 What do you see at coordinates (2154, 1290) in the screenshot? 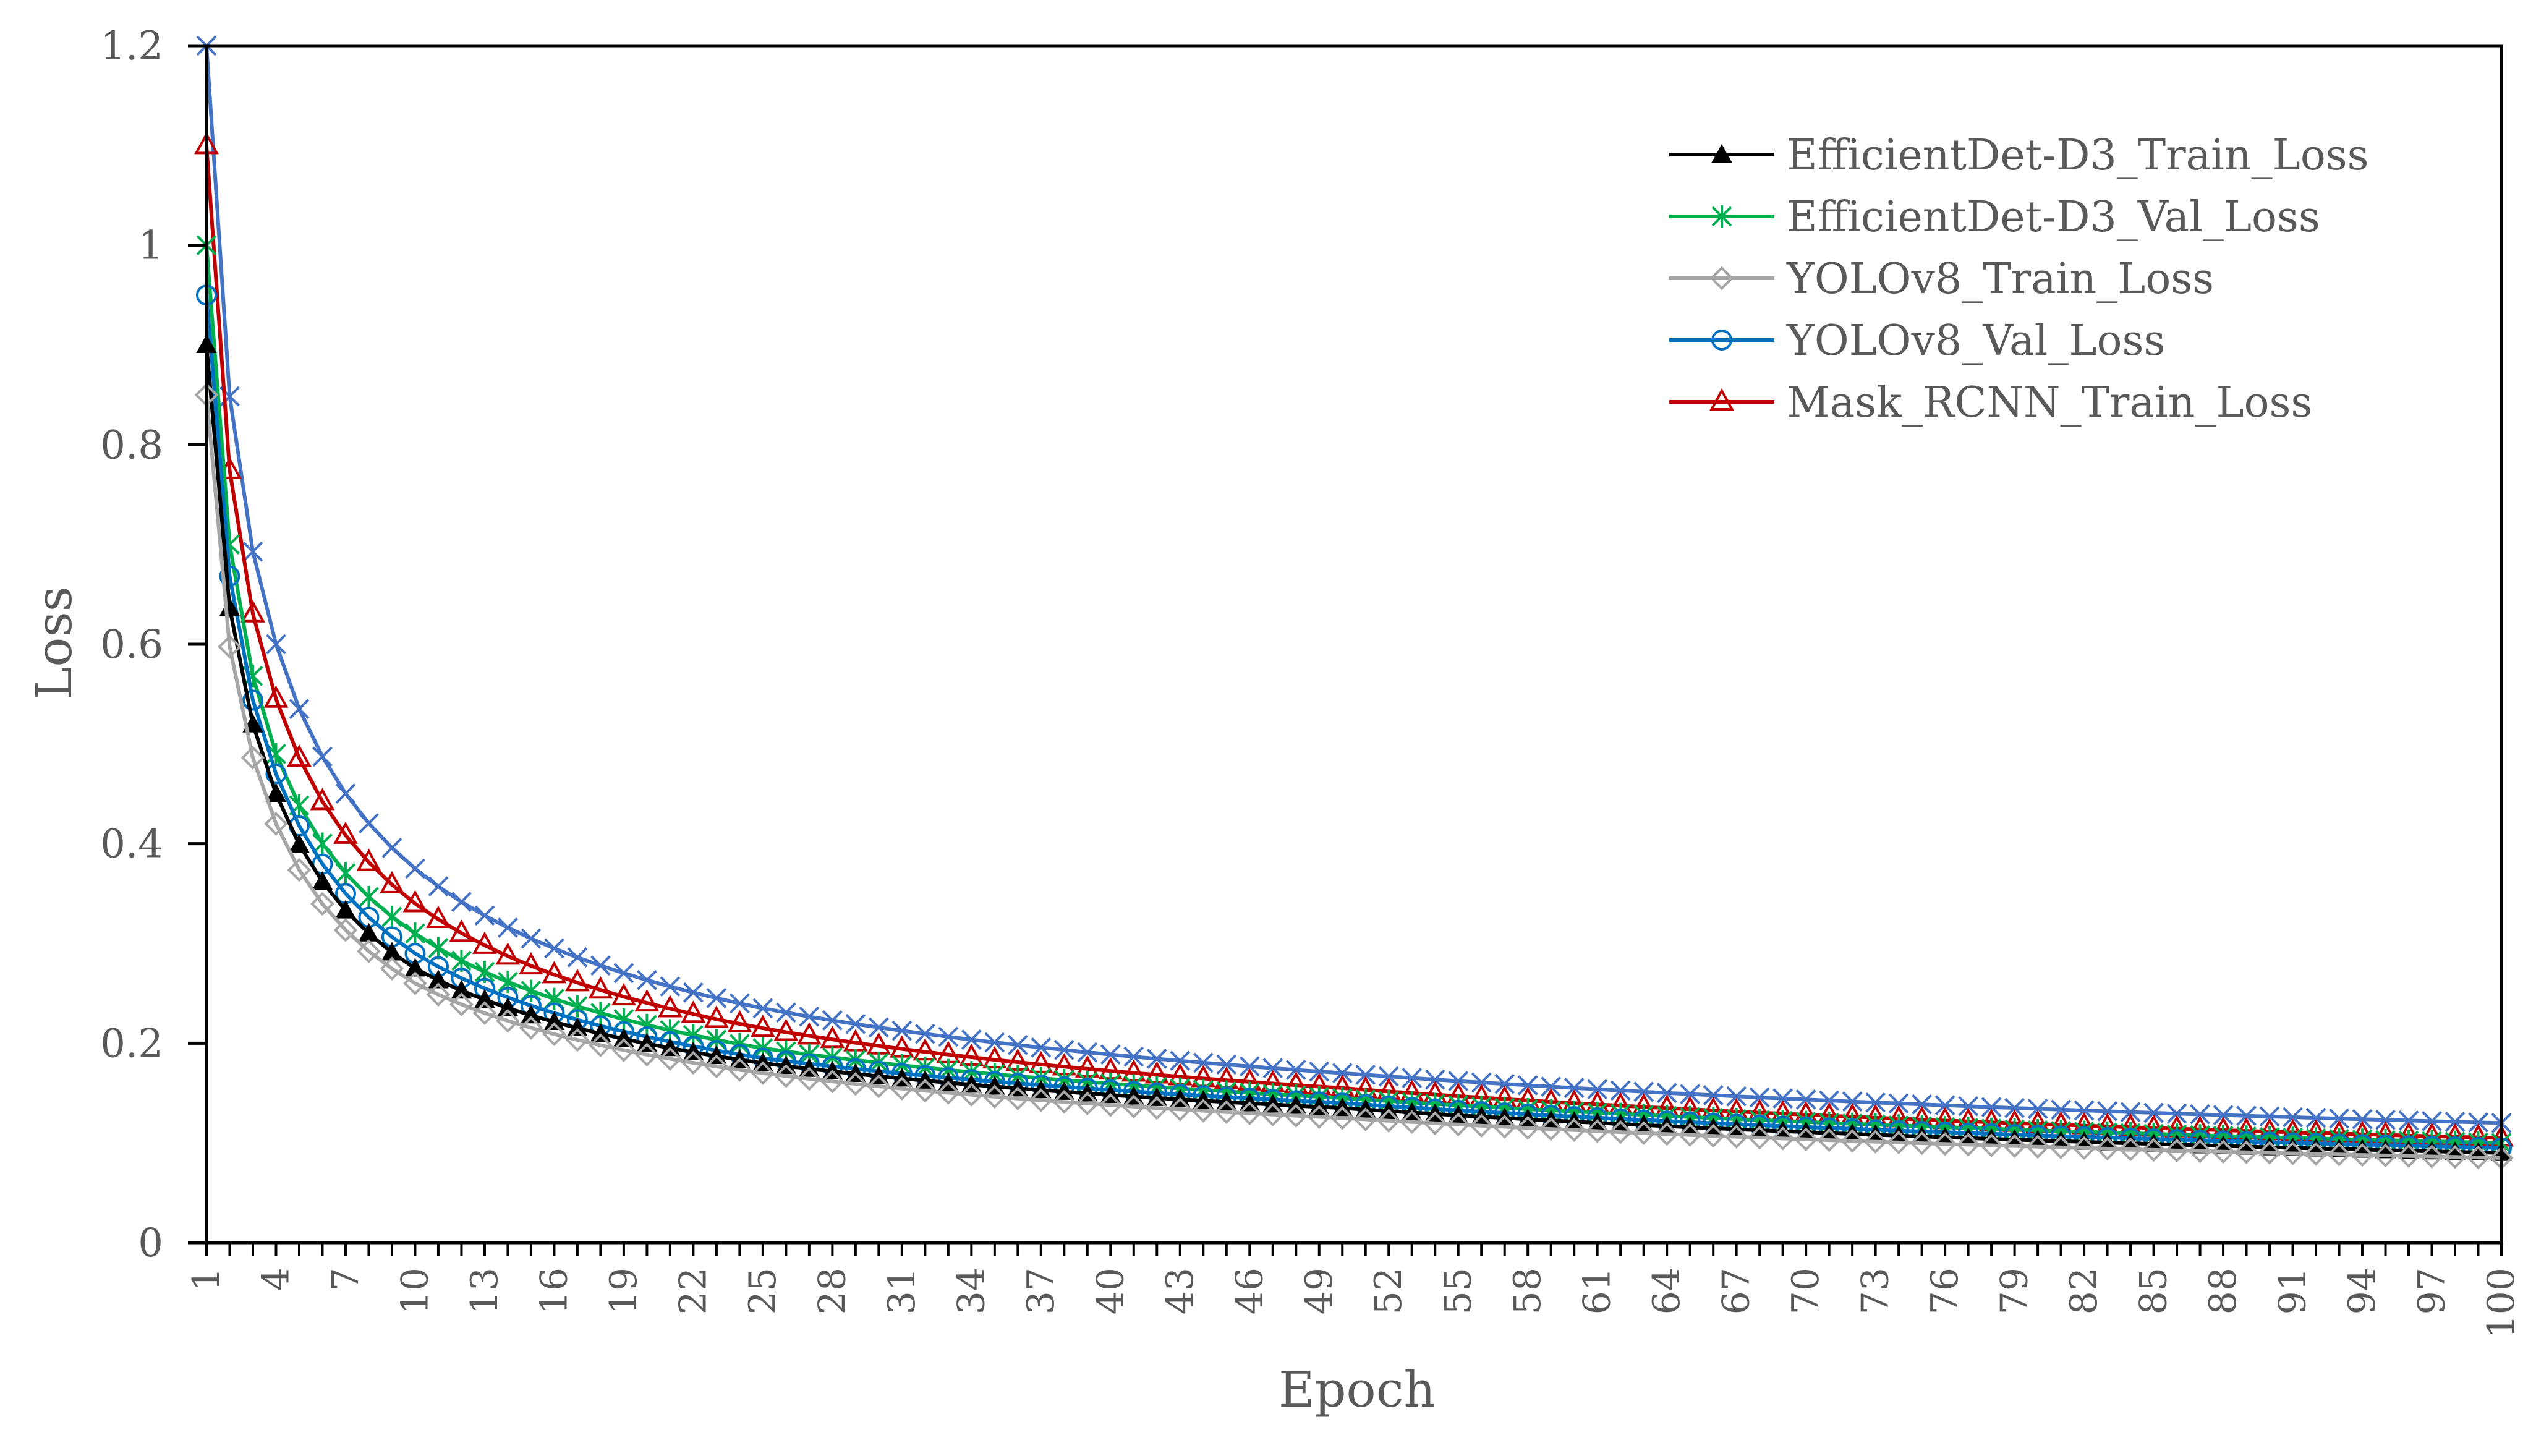
I see `x-tick-label: 85` at bounding box center [2154, 1290].